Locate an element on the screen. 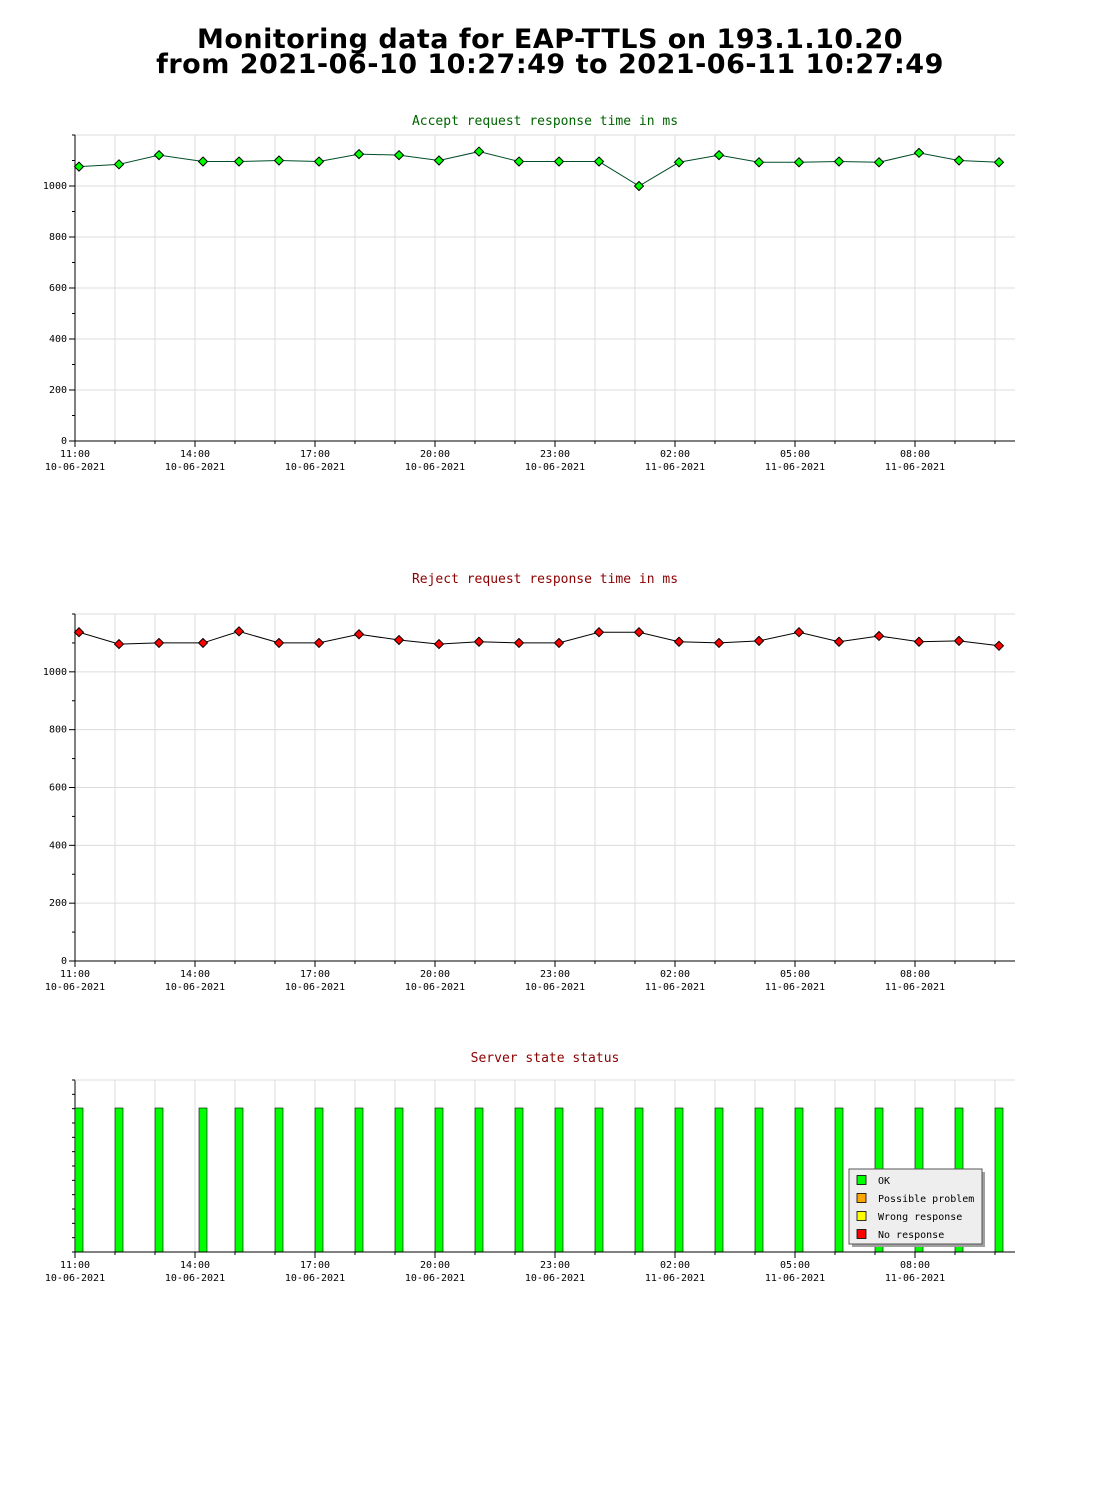 Image resolution: width=1100 pixels, height=1500 pixels. legend-label: Possible problem is located at coordinates (926, 1199).